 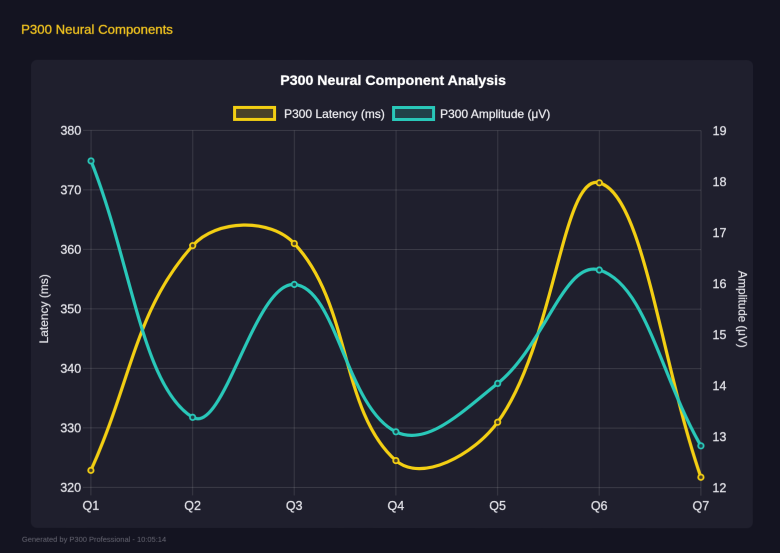 What do you see at coordinates (741, 309) in the screenshot?
I see `svg-text: Amplitude (μV)` at bounding box center [741, 309].